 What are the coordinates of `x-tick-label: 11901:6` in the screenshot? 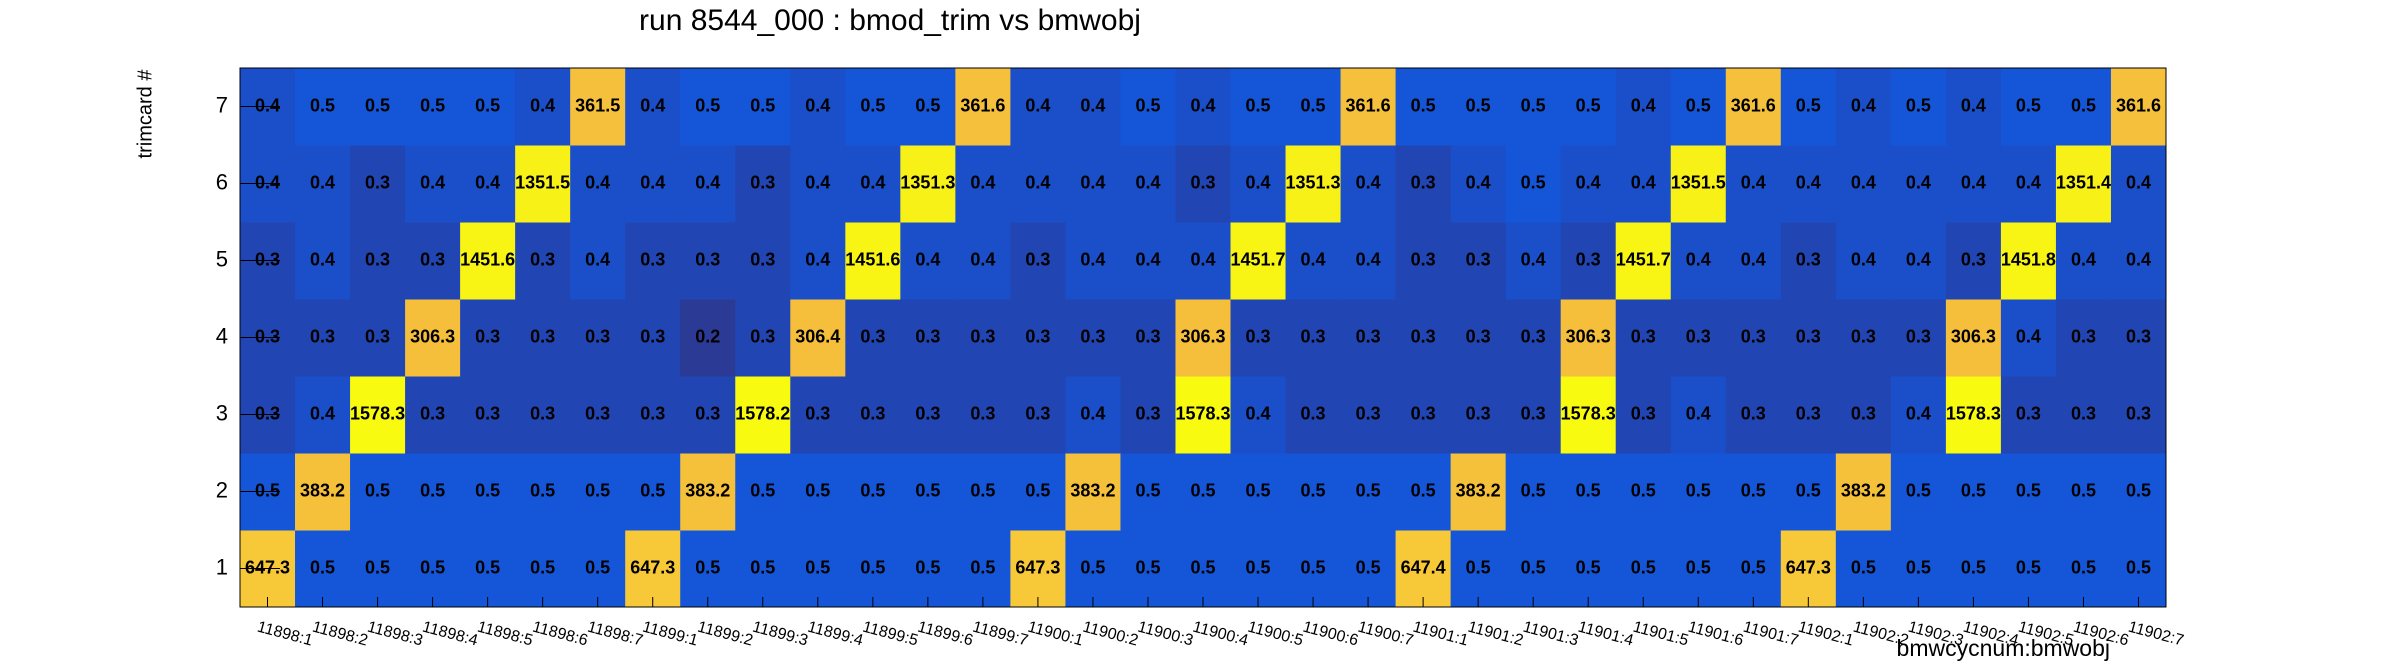 It's located at (1715, 634).